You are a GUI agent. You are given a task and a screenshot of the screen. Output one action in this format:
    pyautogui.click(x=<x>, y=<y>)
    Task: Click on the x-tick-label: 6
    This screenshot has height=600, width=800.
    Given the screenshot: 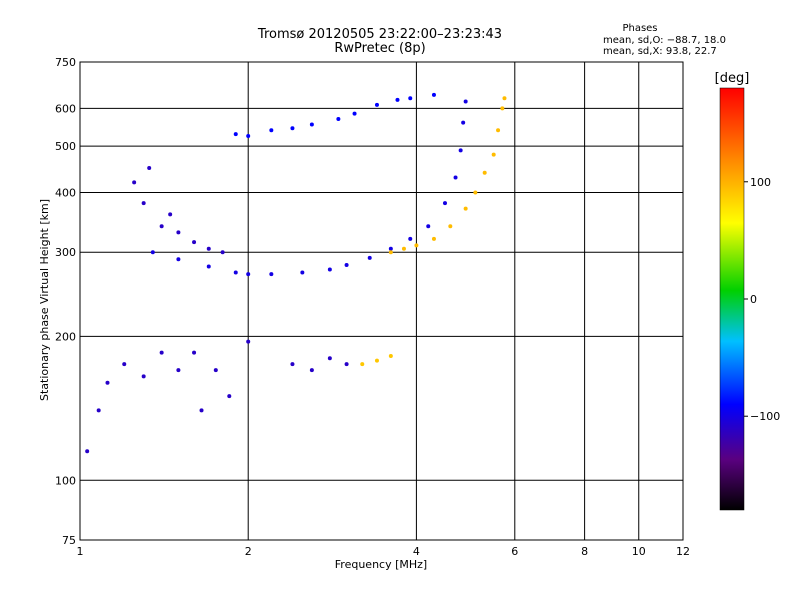 What is the action you would take?
    pyautogui.click(x=514, y=551)
    